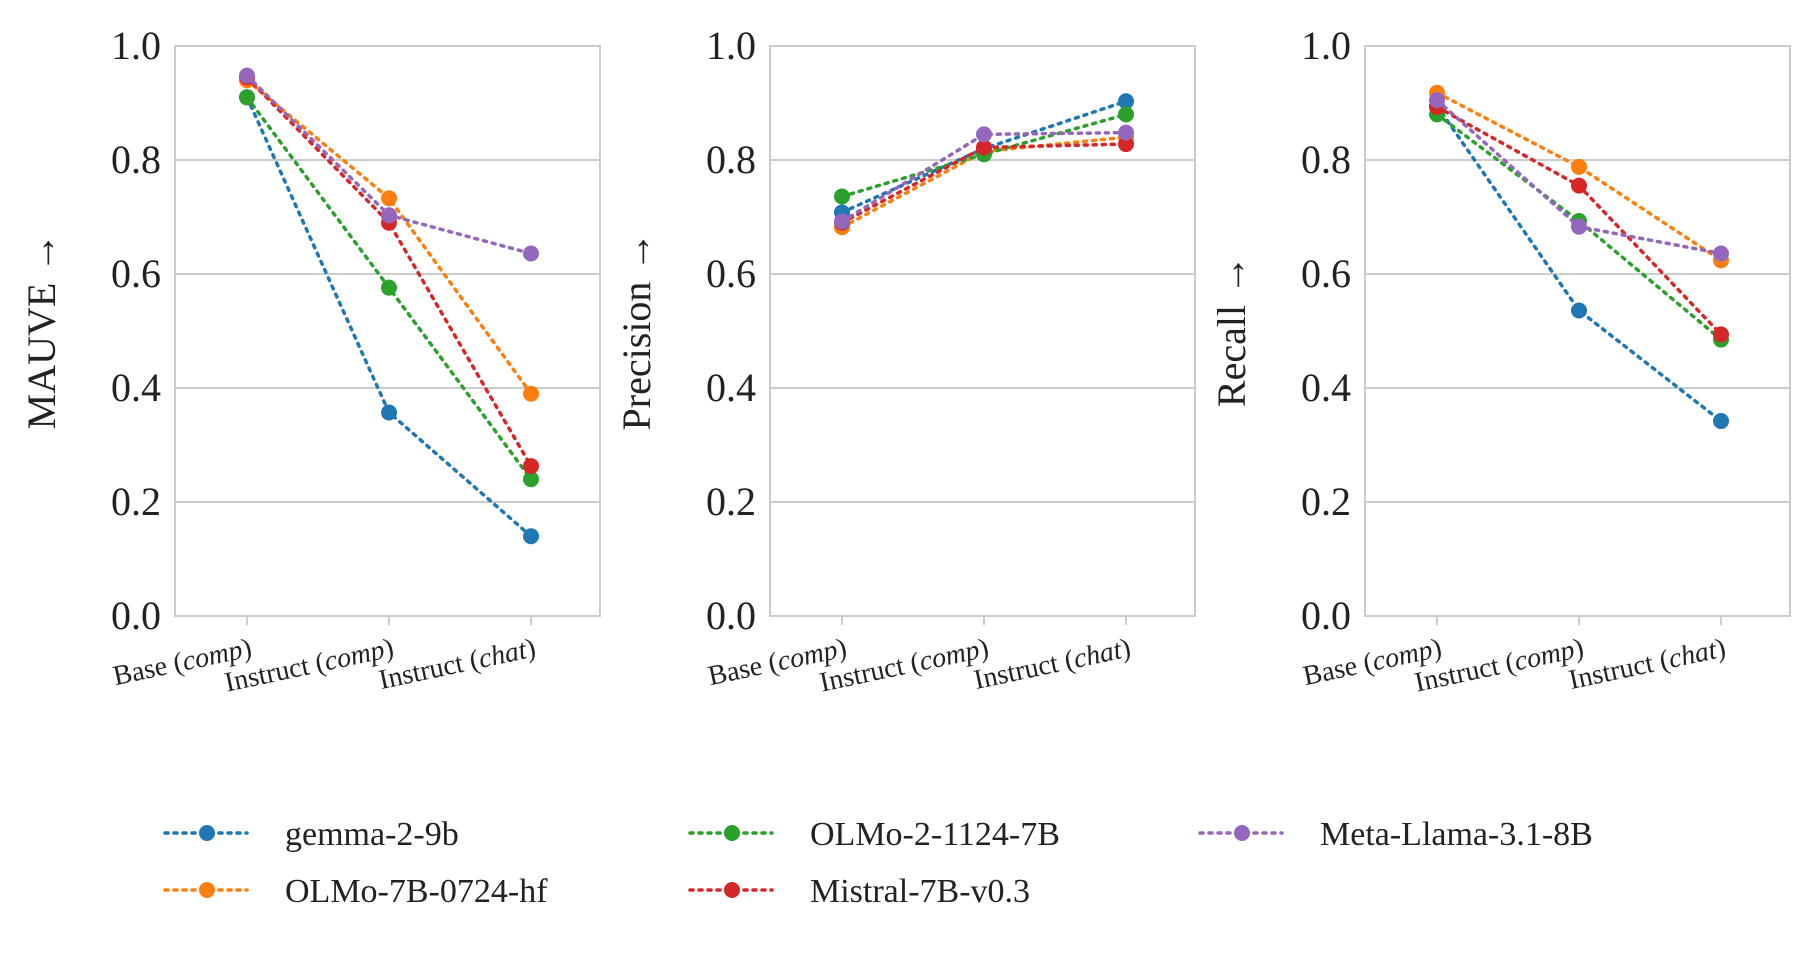  I want to click on series-olmo-2-1124-7b, so click(389, 288).